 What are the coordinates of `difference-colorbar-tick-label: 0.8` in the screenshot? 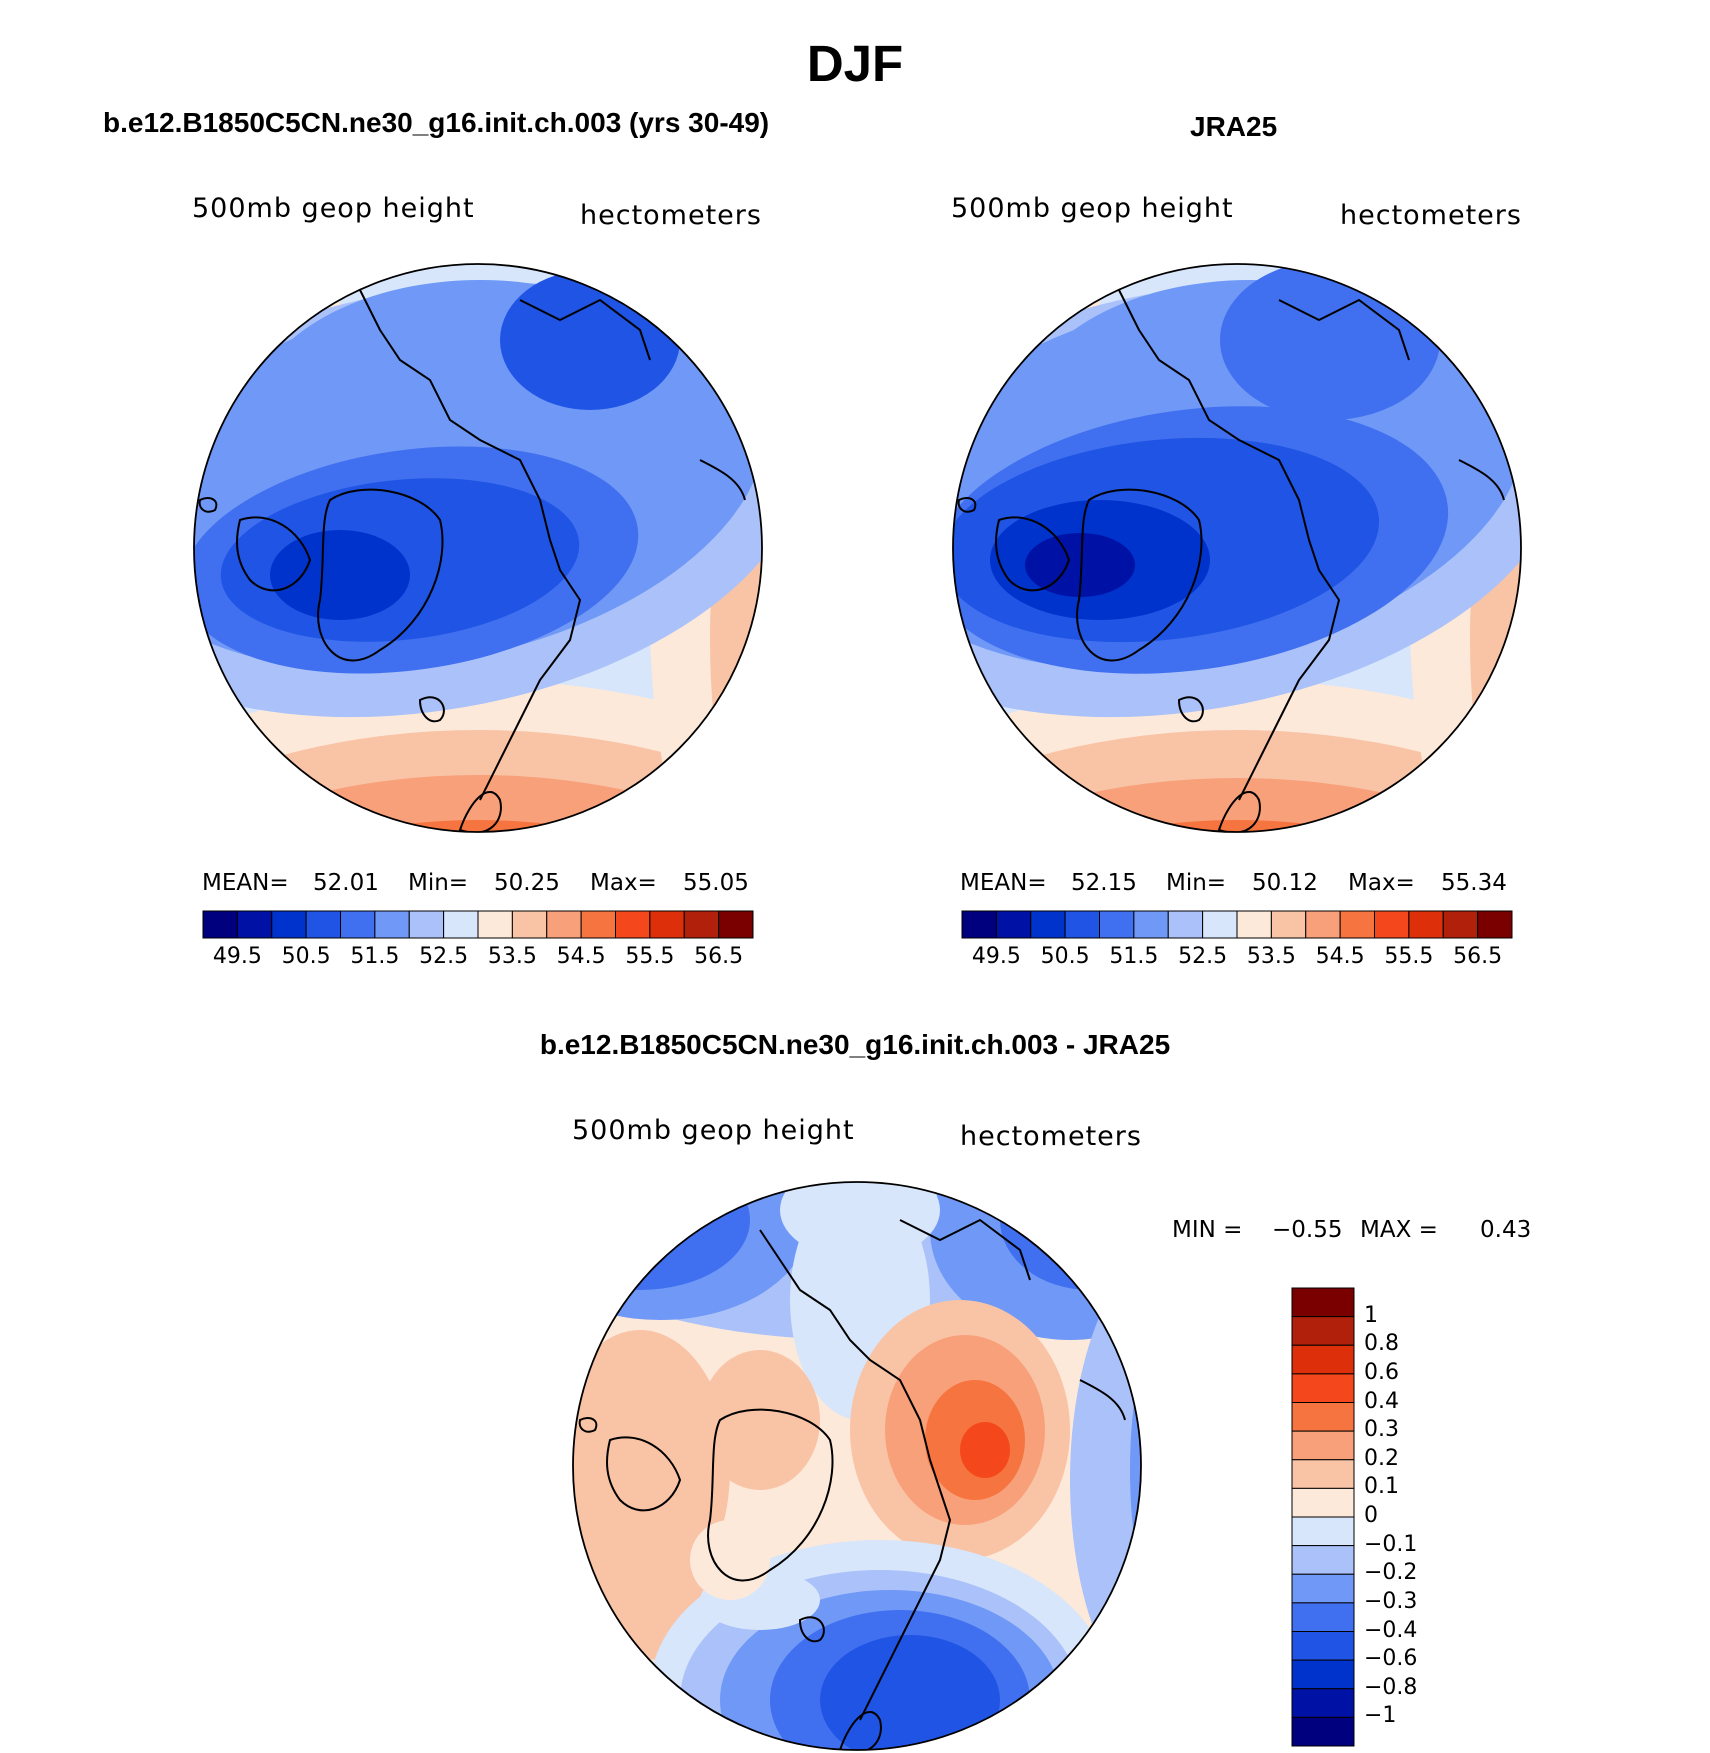 It's located at (1381, 1344).